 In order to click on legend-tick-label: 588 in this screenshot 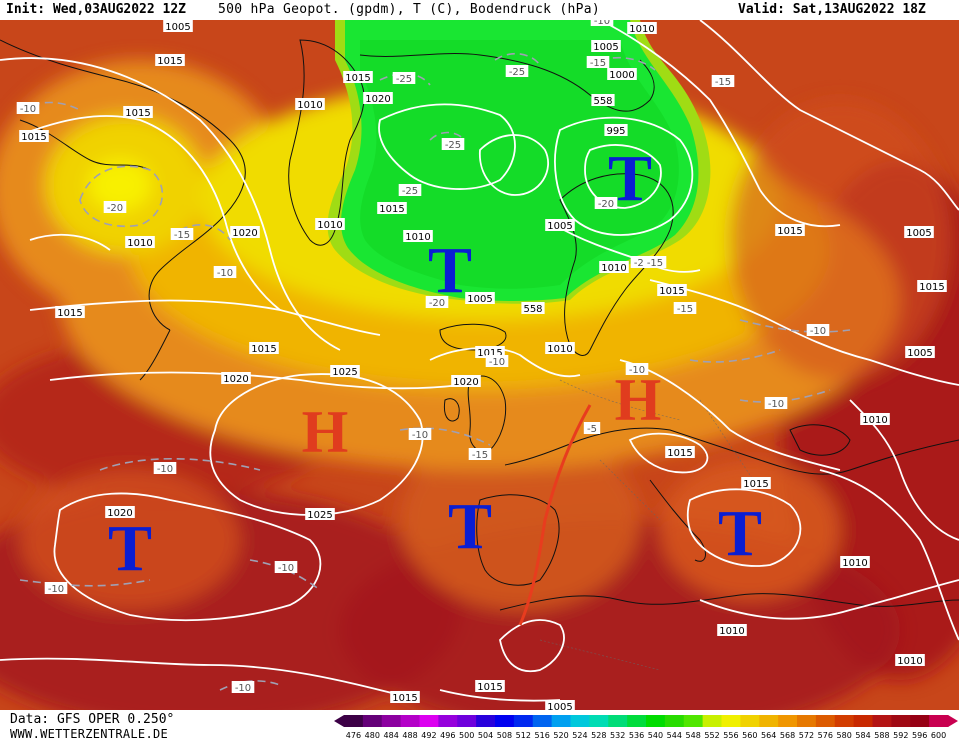, I will do `click(881, 735)`.